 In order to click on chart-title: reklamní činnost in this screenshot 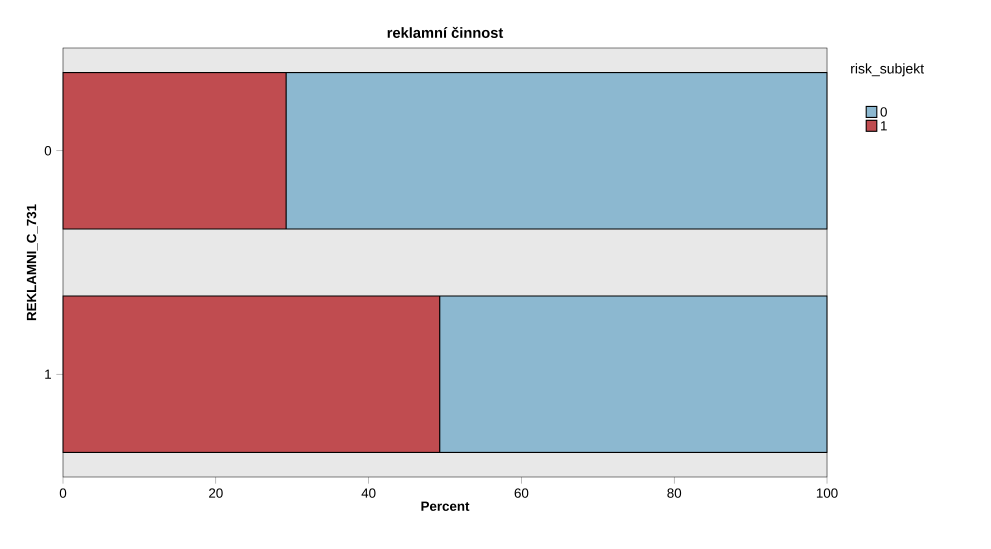, I will do `click(446, 32)`.